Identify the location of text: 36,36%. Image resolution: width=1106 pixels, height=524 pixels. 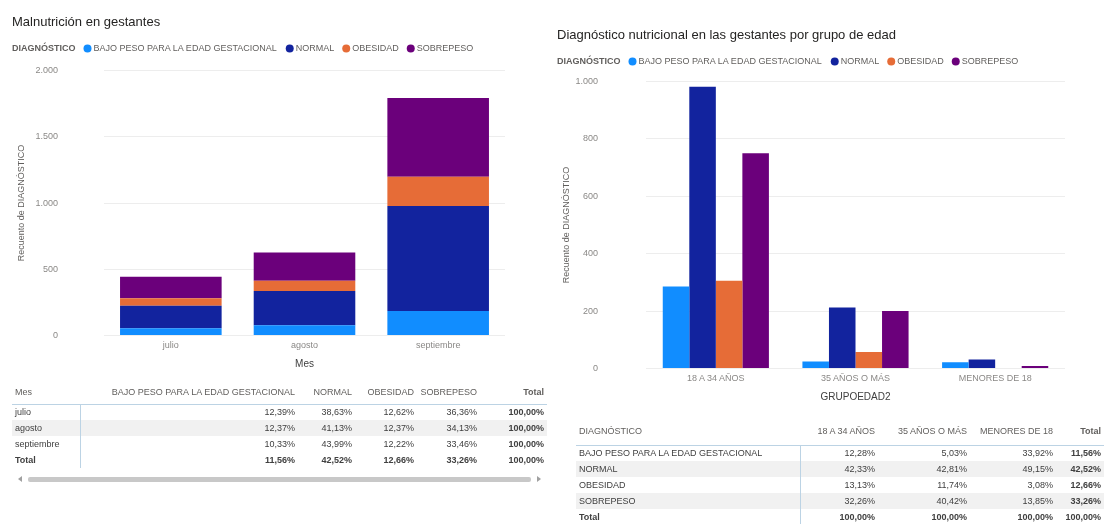
(461, 412).